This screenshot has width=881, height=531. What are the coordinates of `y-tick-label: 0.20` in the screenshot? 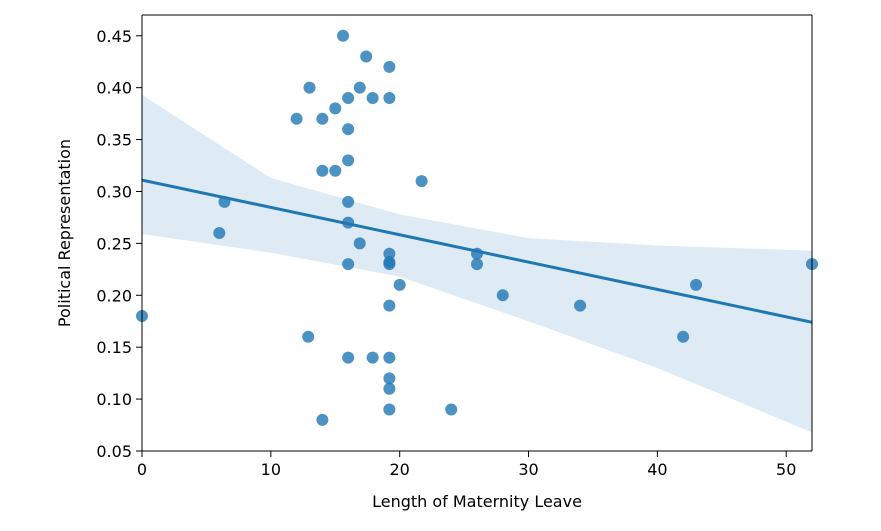 It's located at (114, 295).